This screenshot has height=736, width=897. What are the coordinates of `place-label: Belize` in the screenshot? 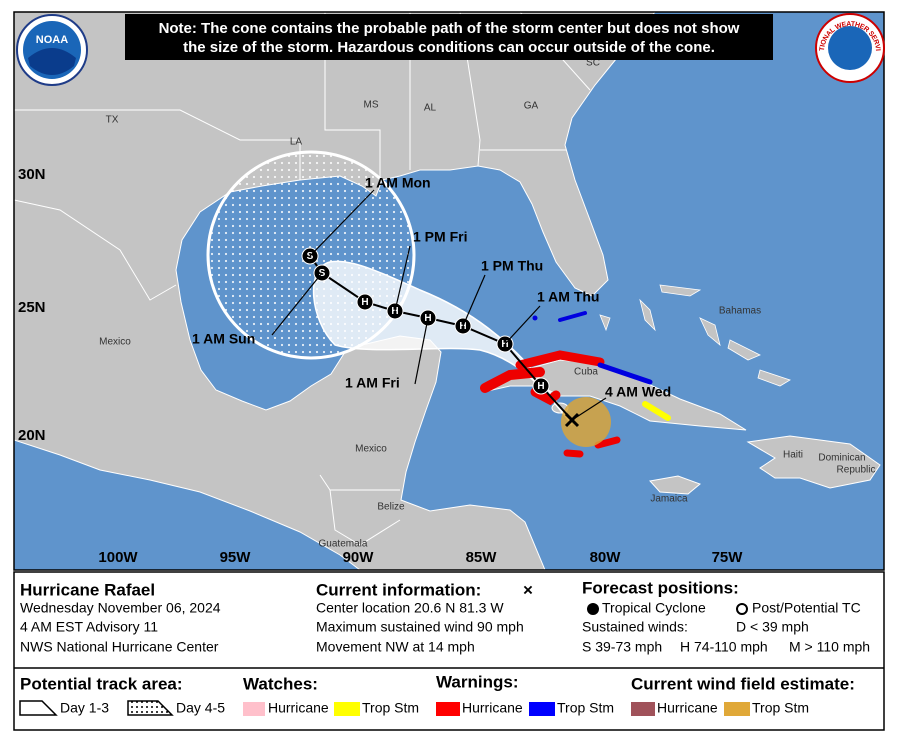 It's located at (391, 507).